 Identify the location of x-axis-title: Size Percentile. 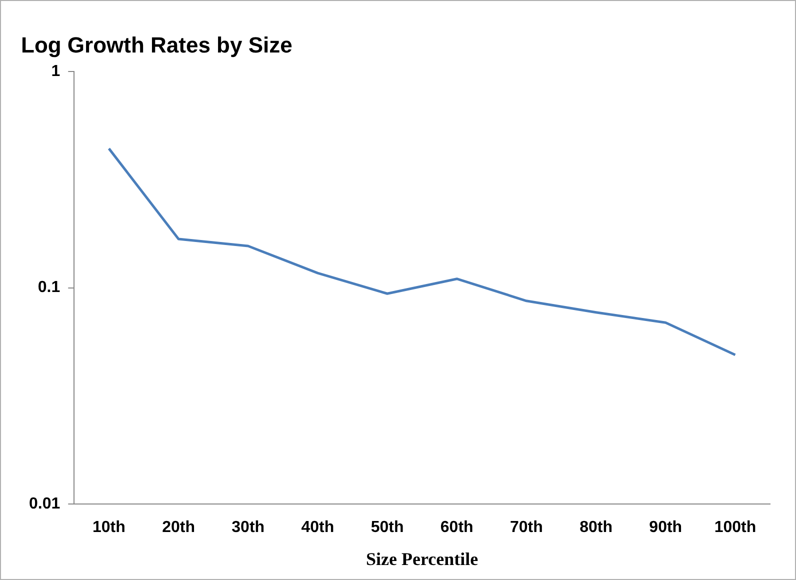
(422, 558).